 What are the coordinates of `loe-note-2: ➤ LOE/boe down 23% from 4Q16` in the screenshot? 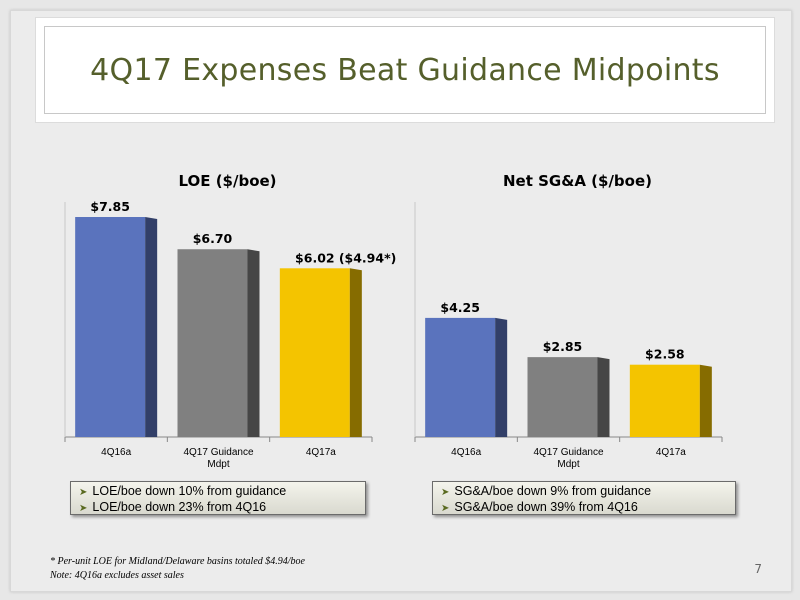 It's located at (218, 508).